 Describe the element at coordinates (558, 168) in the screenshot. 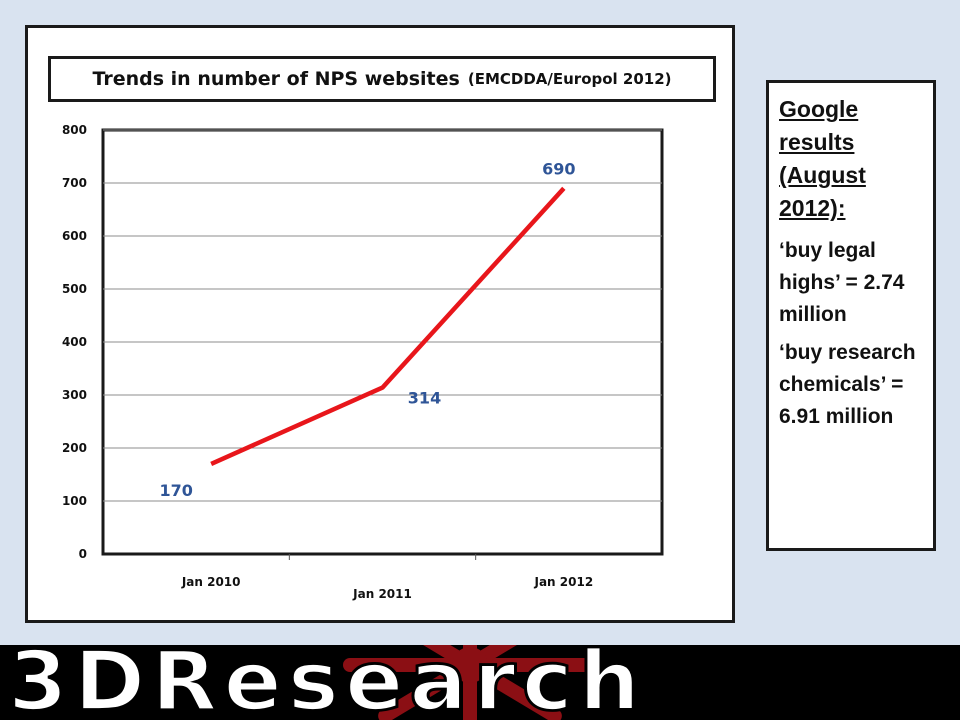

I see `data-label: 690` at that location.